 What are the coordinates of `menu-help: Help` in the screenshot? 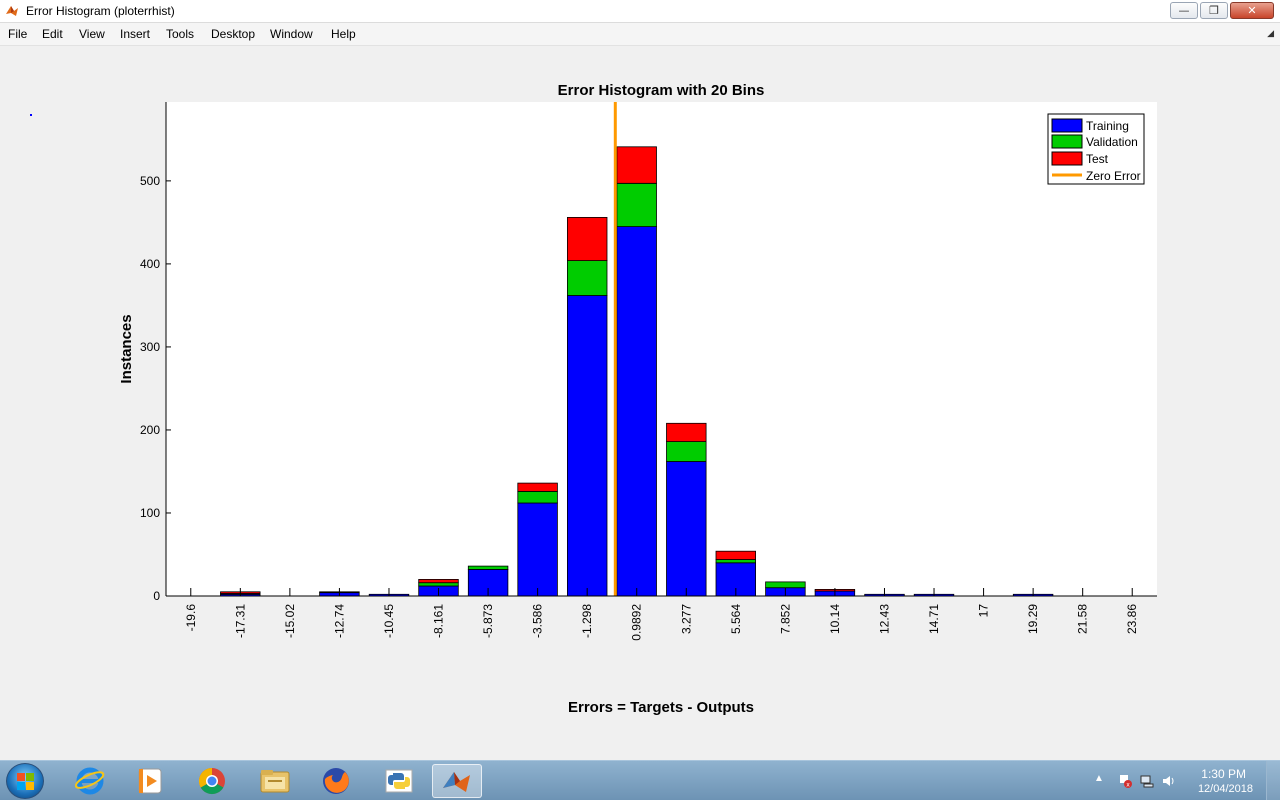 It's located at (343, 34).